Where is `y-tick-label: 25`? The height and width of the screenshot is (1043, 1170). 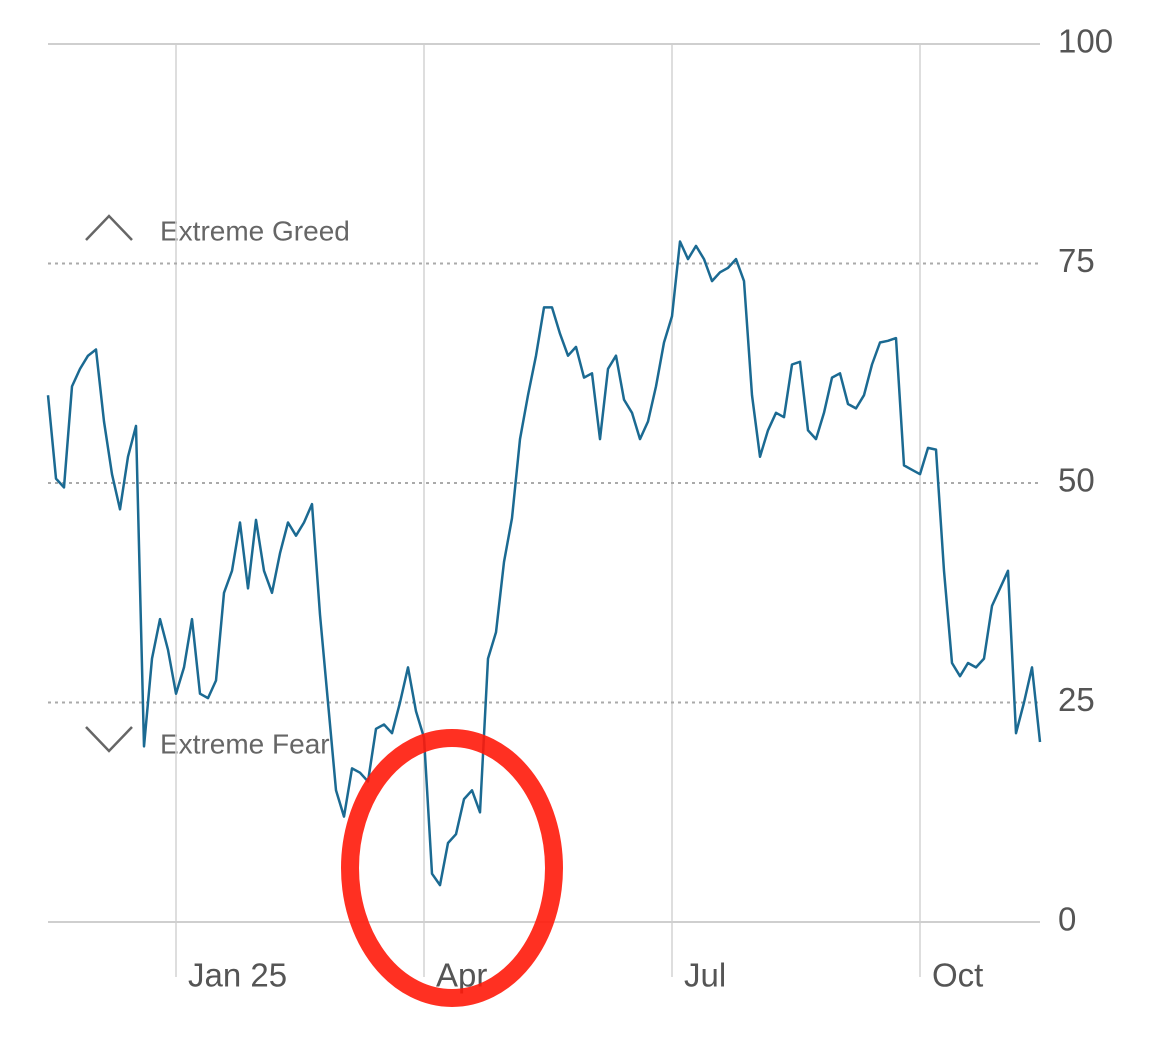 y-tick-label: 25 is located at coordinates (1076, 699).